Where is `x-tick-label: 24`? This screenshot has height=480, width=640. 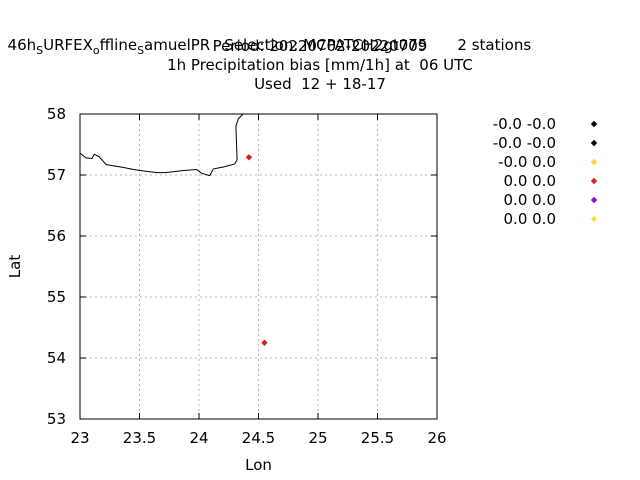
x-tick-label: 24 is located at coordinates (198, 438).